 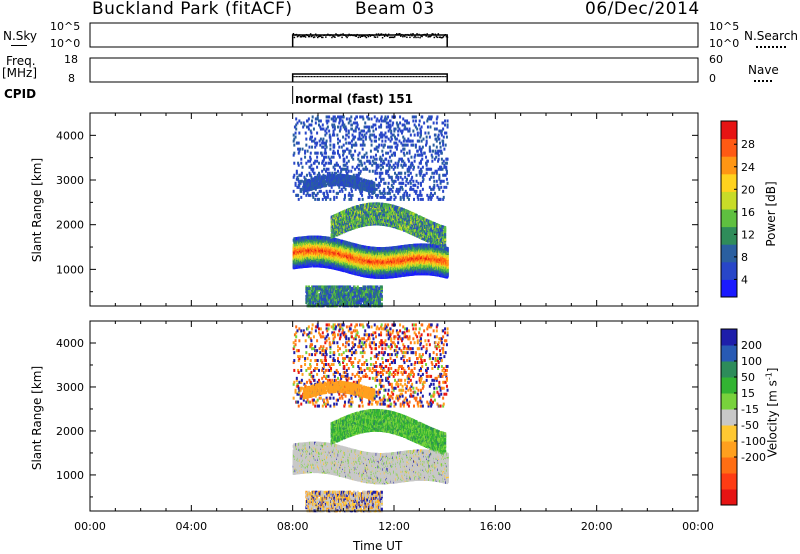 I want to click on power-panel, so click(x=370, y=211).